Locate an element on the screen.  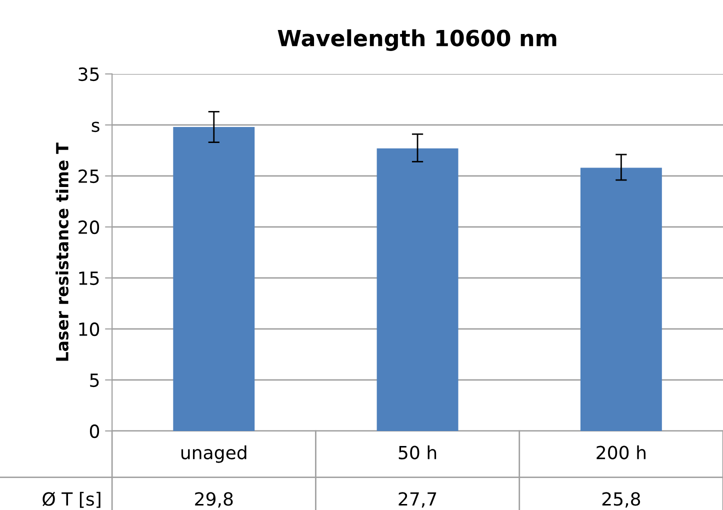
y-tick-label: 0 is located at coordinates (95, 431).